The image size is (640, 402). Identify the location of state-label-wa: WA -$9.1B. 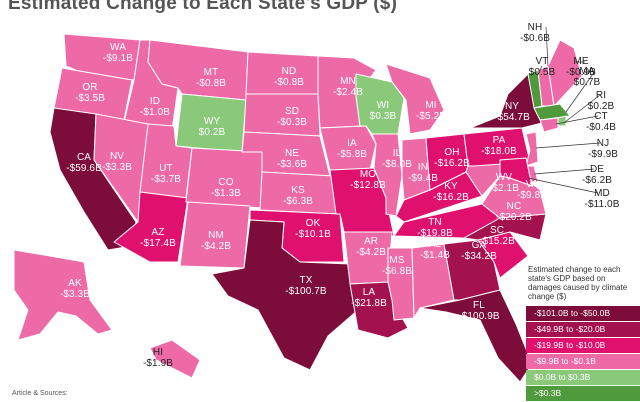
(118, 53).